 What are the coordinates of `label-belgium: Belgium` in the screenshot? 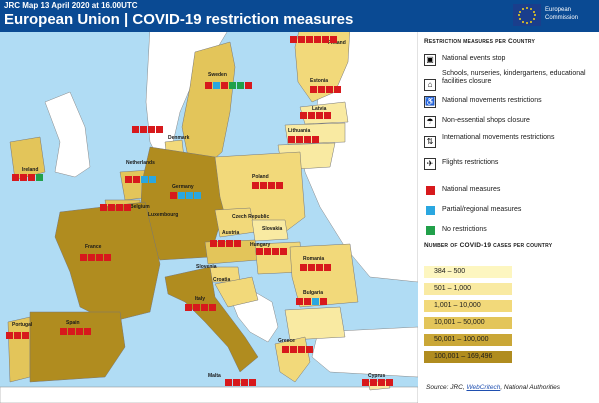 It's located at (140, 207).